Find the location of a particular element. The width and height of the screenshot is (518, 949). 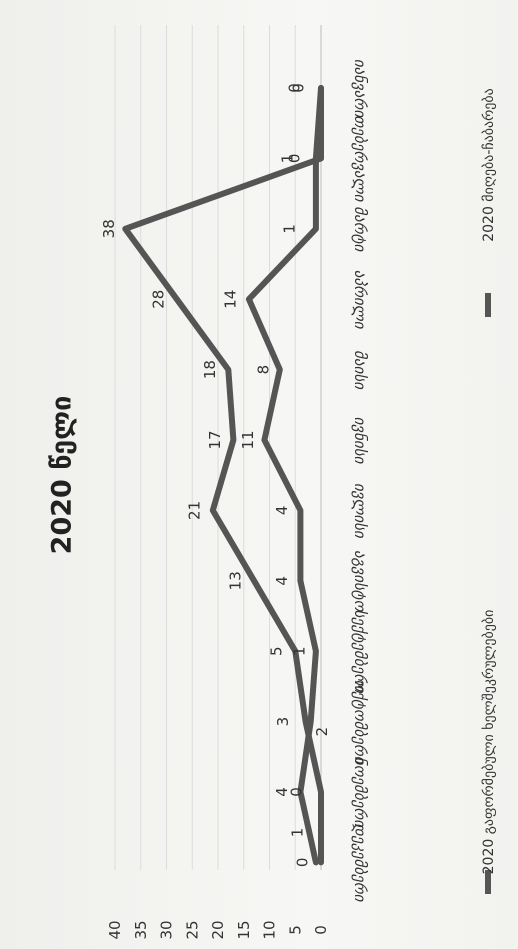

category-label: მარტი is located at coordinates (360, 229).